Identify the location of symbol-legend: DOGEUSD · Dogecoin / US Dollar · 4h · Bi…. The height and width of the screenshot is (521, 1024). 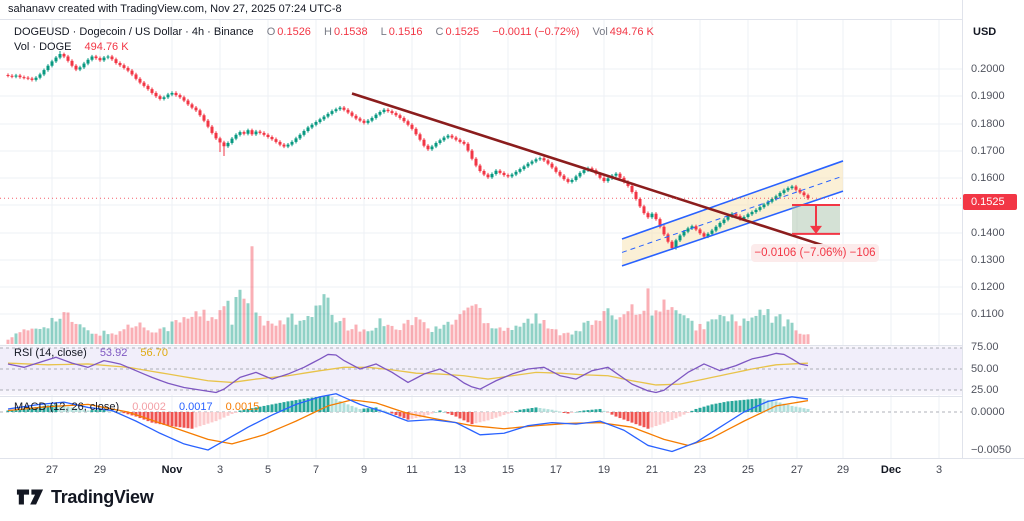
(335, 32).